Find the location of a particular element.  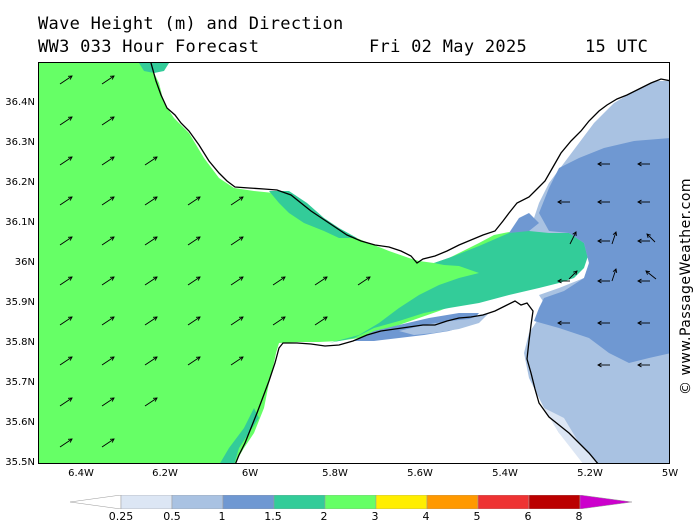

arrow-w-40-head is located at coordinates (70, 440).